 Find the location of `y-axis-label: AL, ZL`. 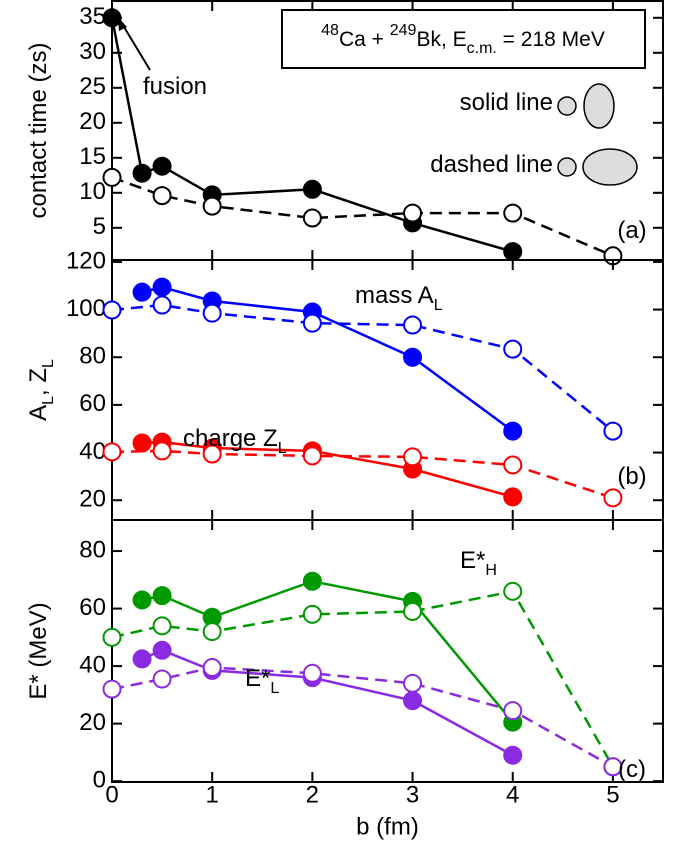

y-axis-label: AL, ZL is located at coordinates (41, 390).